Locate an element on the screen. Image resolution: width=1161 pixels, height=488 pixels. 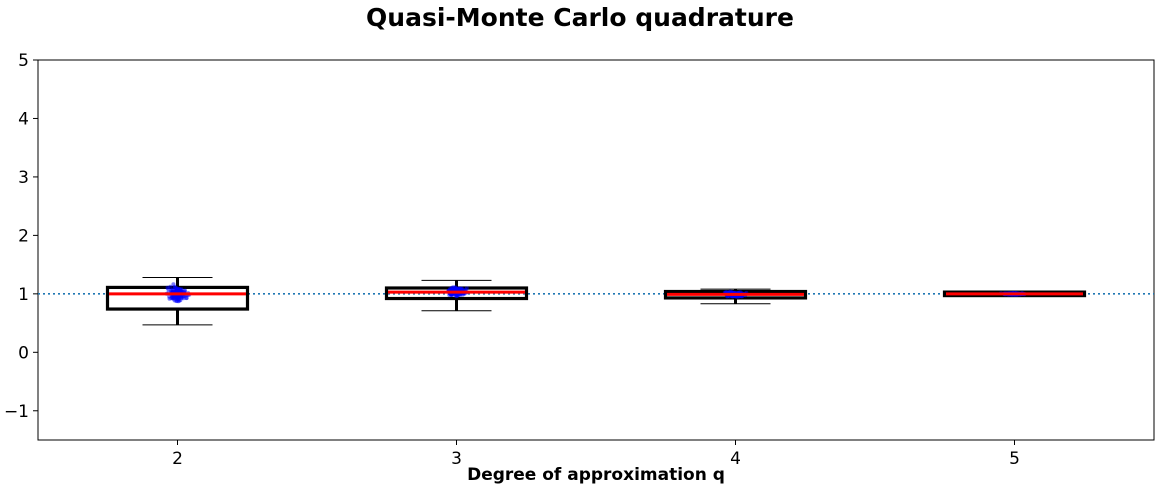
x-axis-label: Degree of approximation q is located at coordinates (596, 475).